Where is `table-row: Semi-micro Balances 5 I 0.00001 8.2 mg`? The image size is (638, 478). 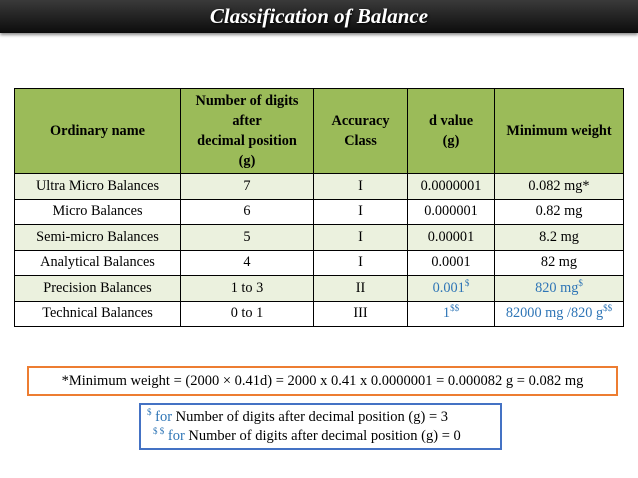 table-row: Semi-micro Balances 5 I 0.00001 8.2 mg is located at coordinates (319, 237).